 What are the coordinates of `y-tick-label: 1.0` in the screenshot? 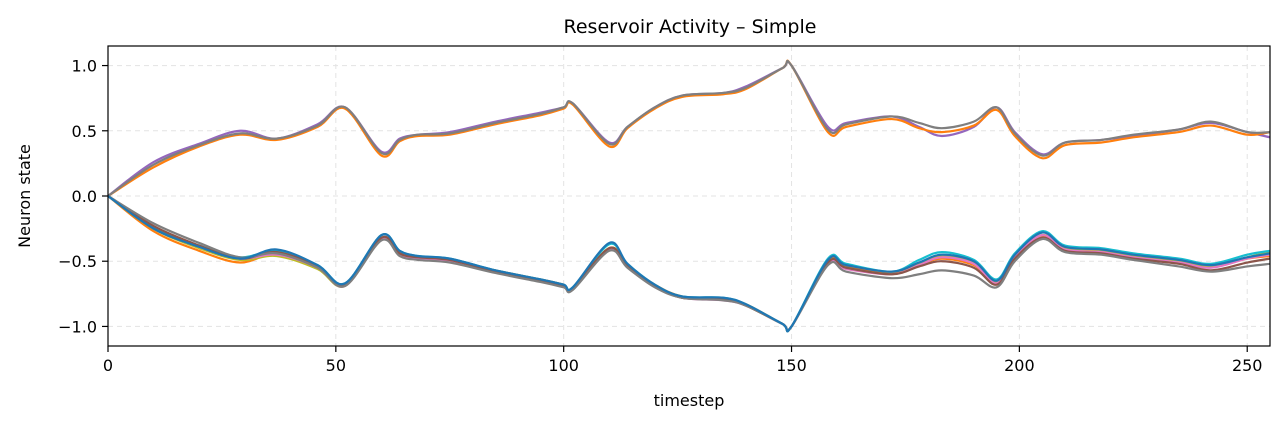 It's located at (84, 66).